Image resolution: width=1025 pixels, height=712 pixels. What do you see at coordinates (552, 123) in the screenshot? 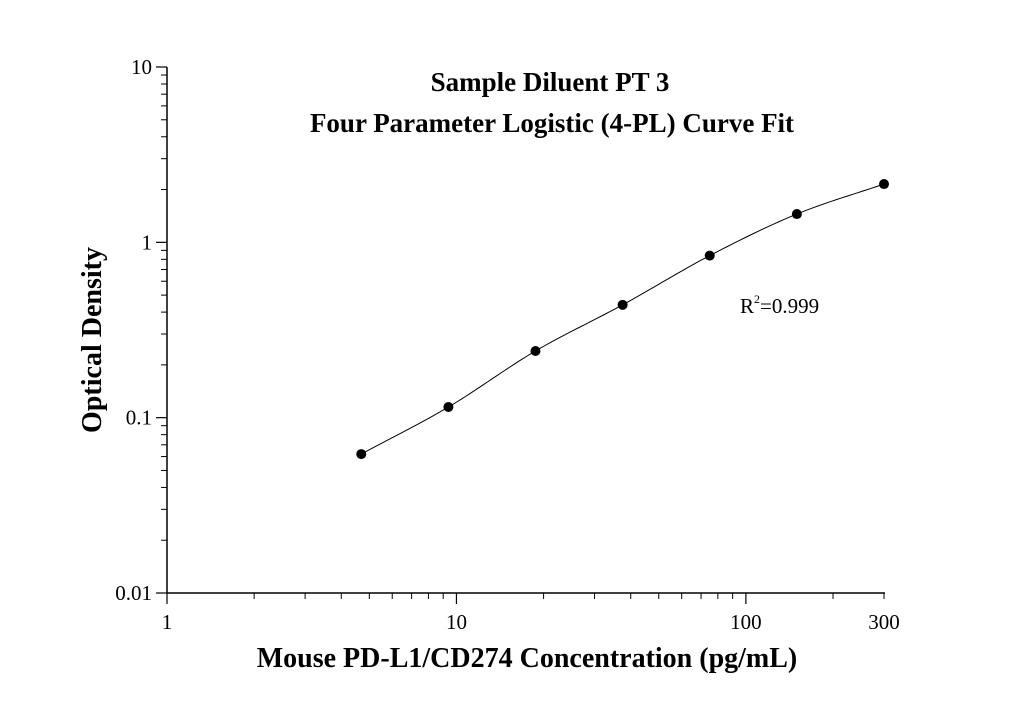
I see `chart-title-line2: Four Parameter Logistic (4-PL) Curve Fit` at bounding box center [552, 123].